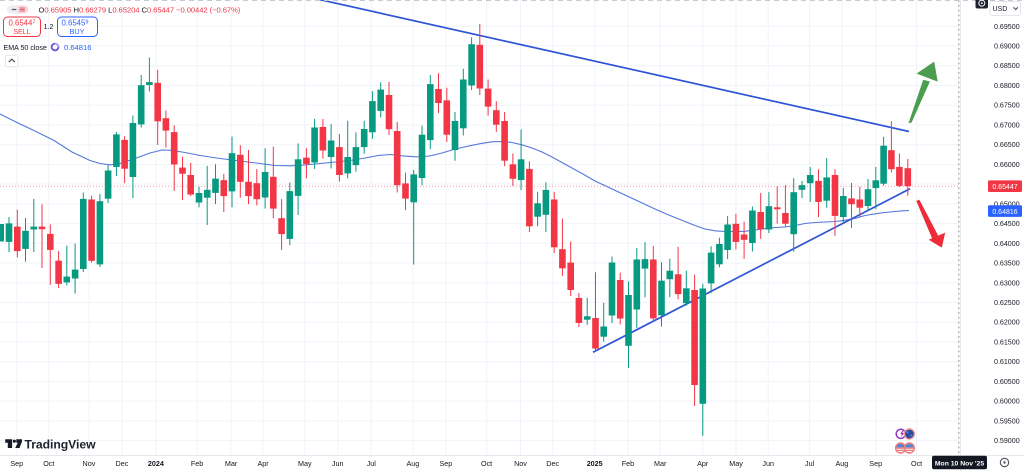 The height and width of the screenshot is (476, 1024). I want to click on svg-text: 0.64500, so click(1007, 224).